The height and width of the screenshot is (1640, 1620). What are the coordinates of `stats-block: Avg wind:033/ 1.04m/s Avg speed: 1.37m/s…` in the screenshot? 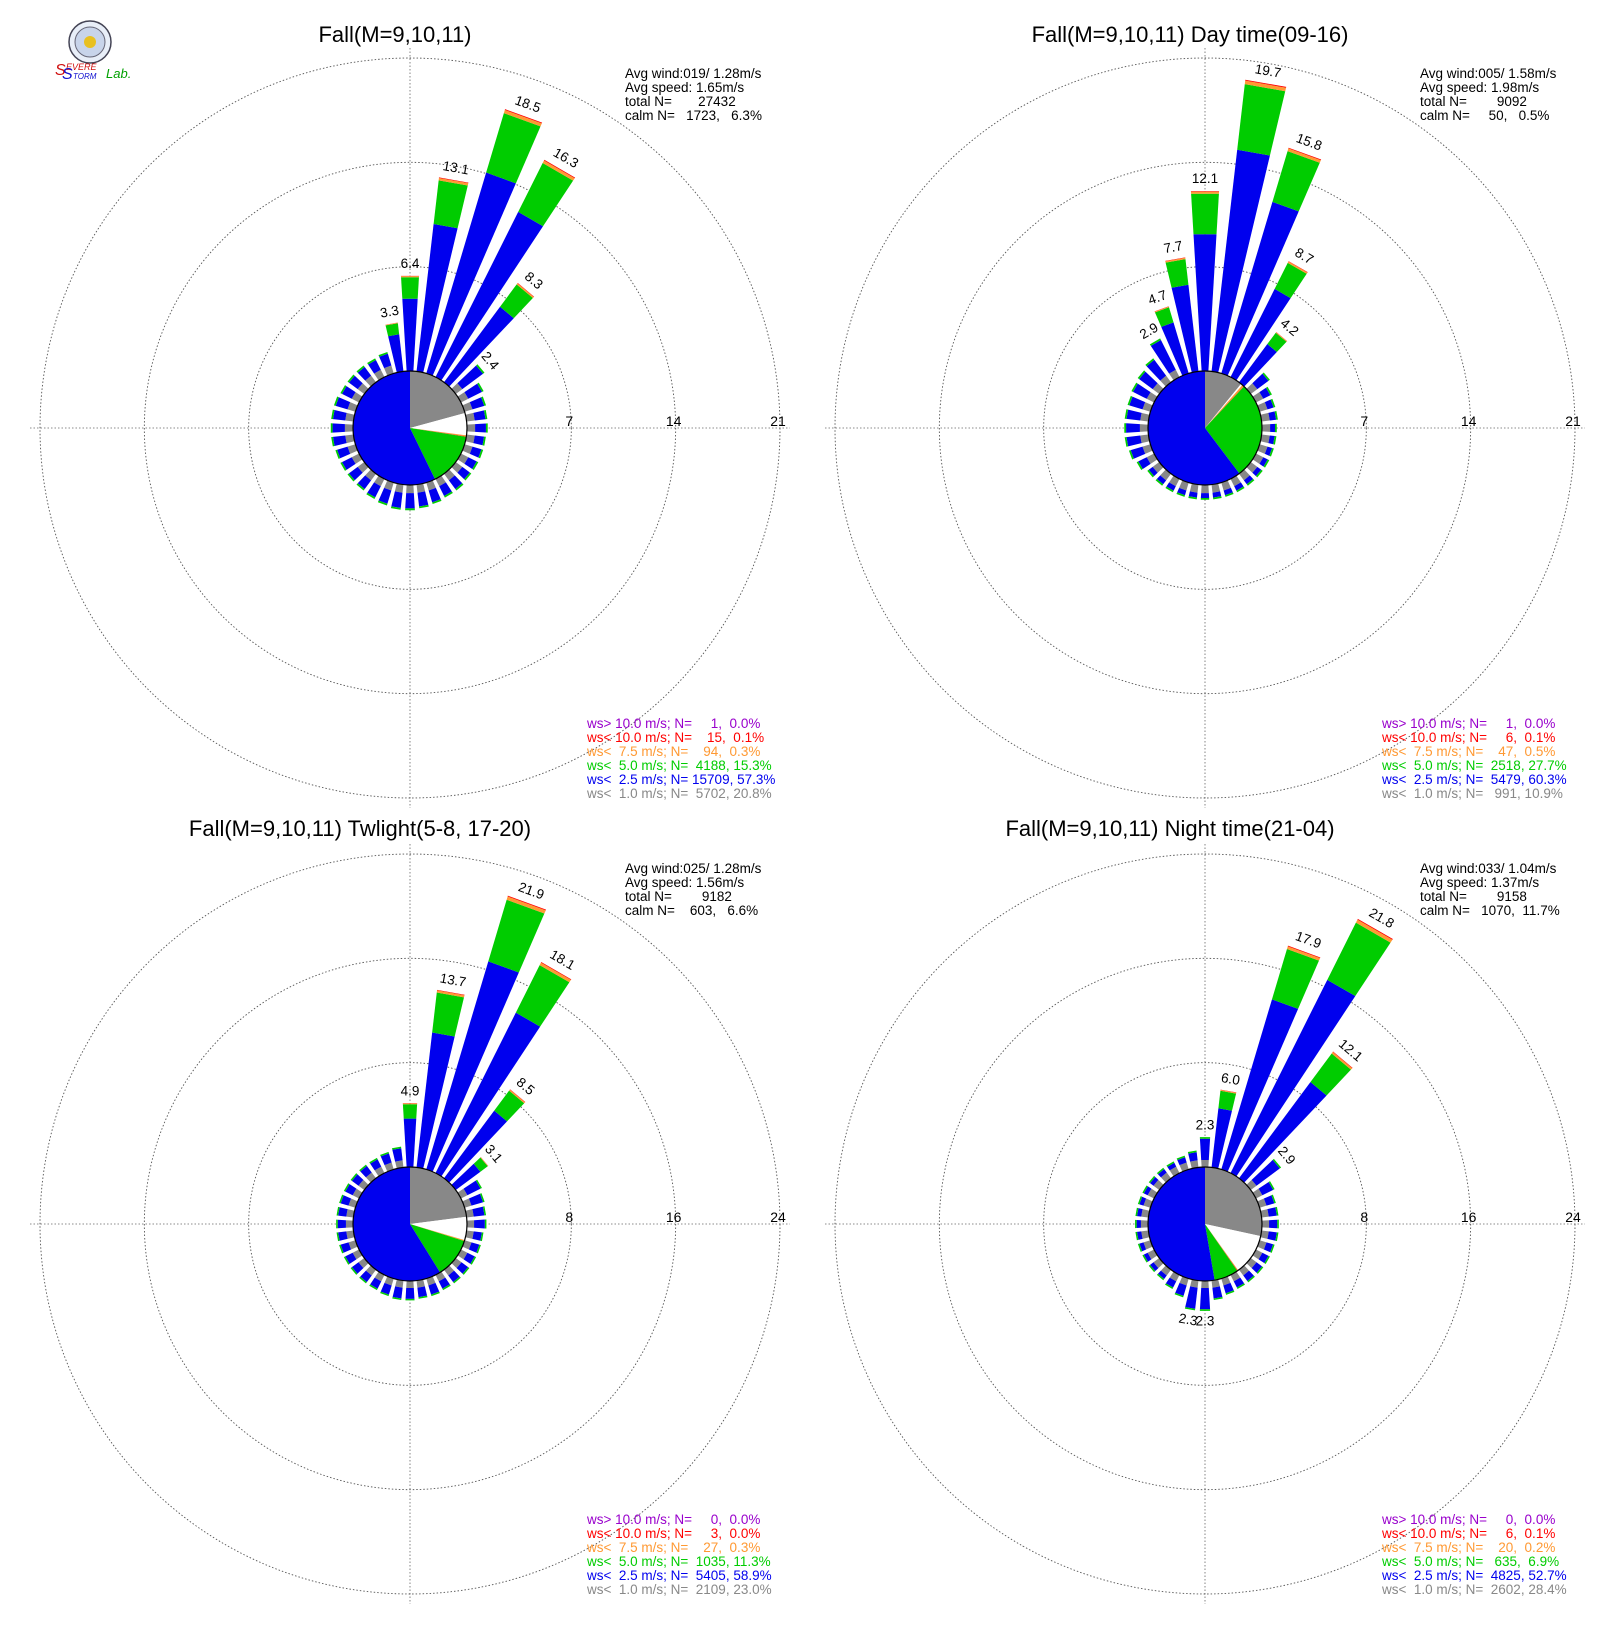 It's located at (1490, 889).